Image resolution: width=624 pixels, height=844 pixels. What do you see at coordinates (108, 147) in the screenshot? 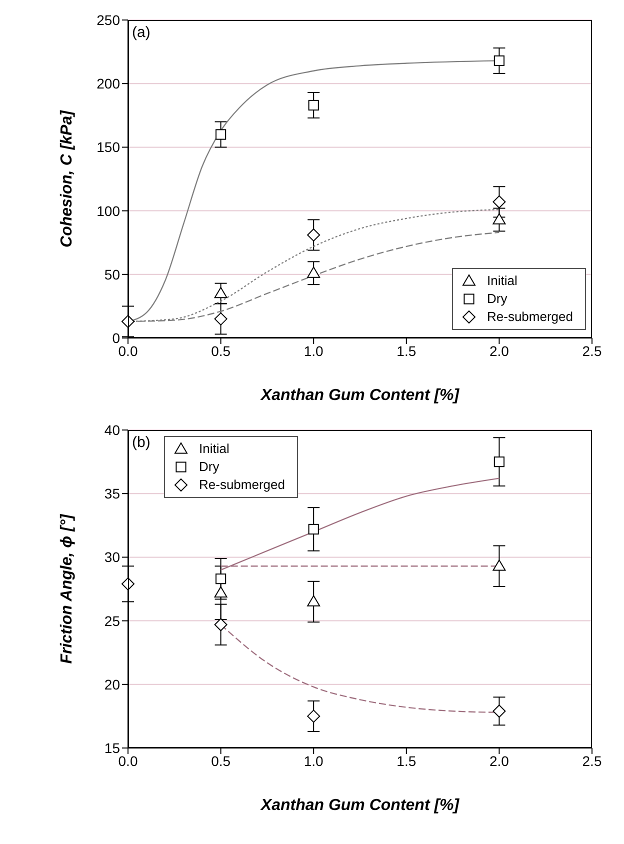
I see `y-tick-label: 150` at bounding box center [108, 147].